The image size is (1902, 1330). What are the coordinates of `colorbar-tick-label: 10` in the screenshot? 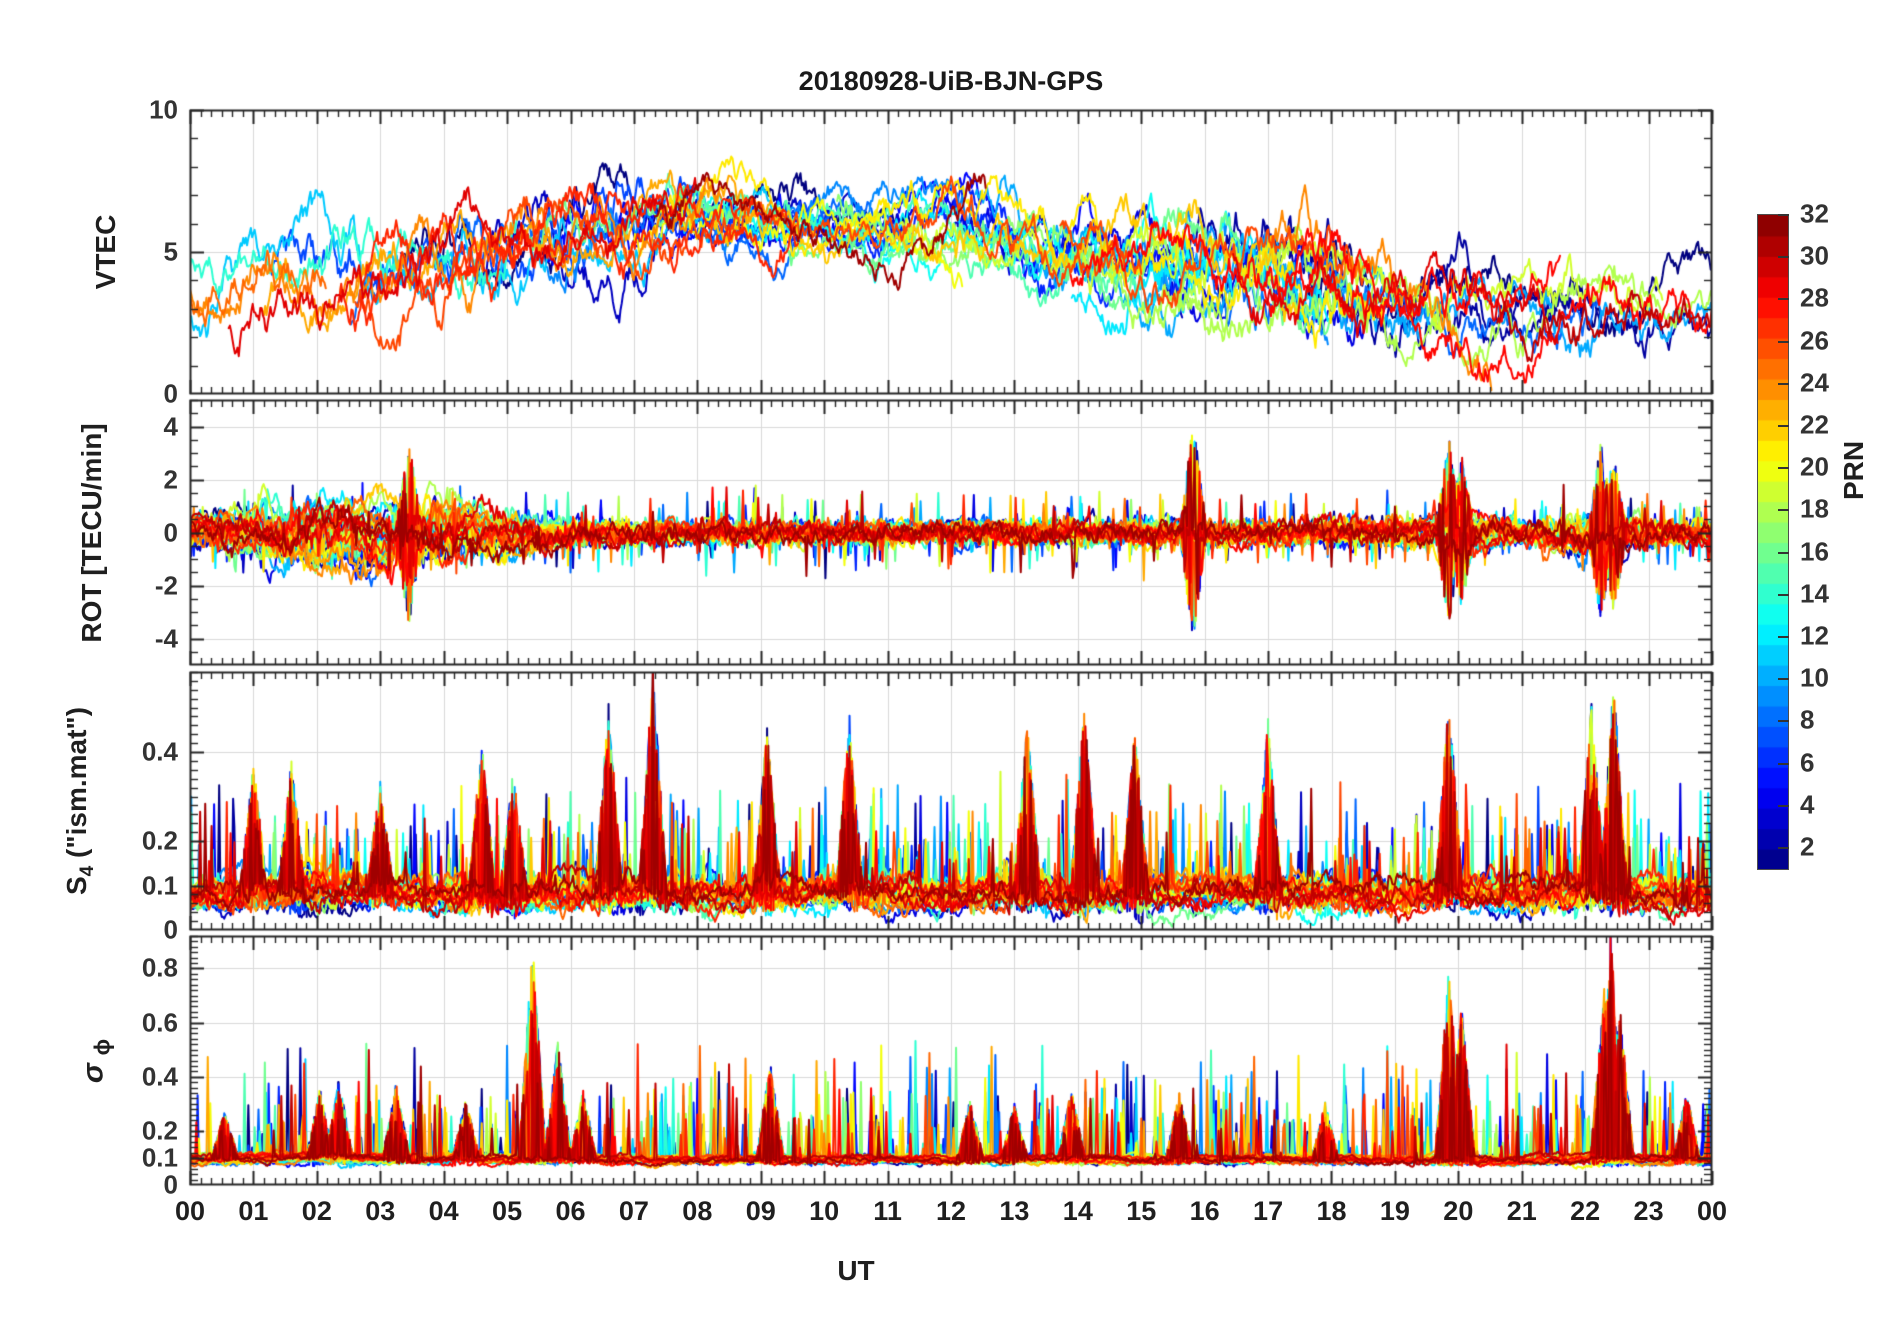 It's located at (1814, 677).